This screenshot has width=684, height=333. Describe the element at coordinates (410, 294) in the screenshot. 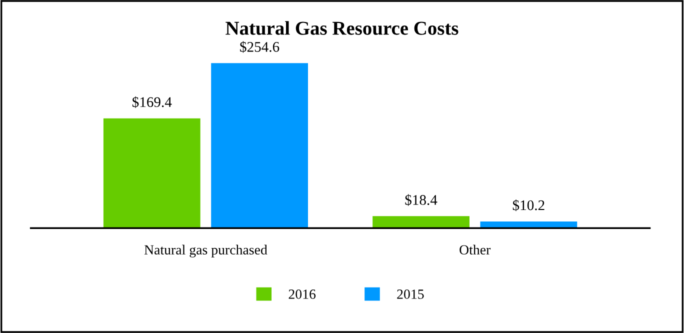

I see `legend-label: 2015` at that location.